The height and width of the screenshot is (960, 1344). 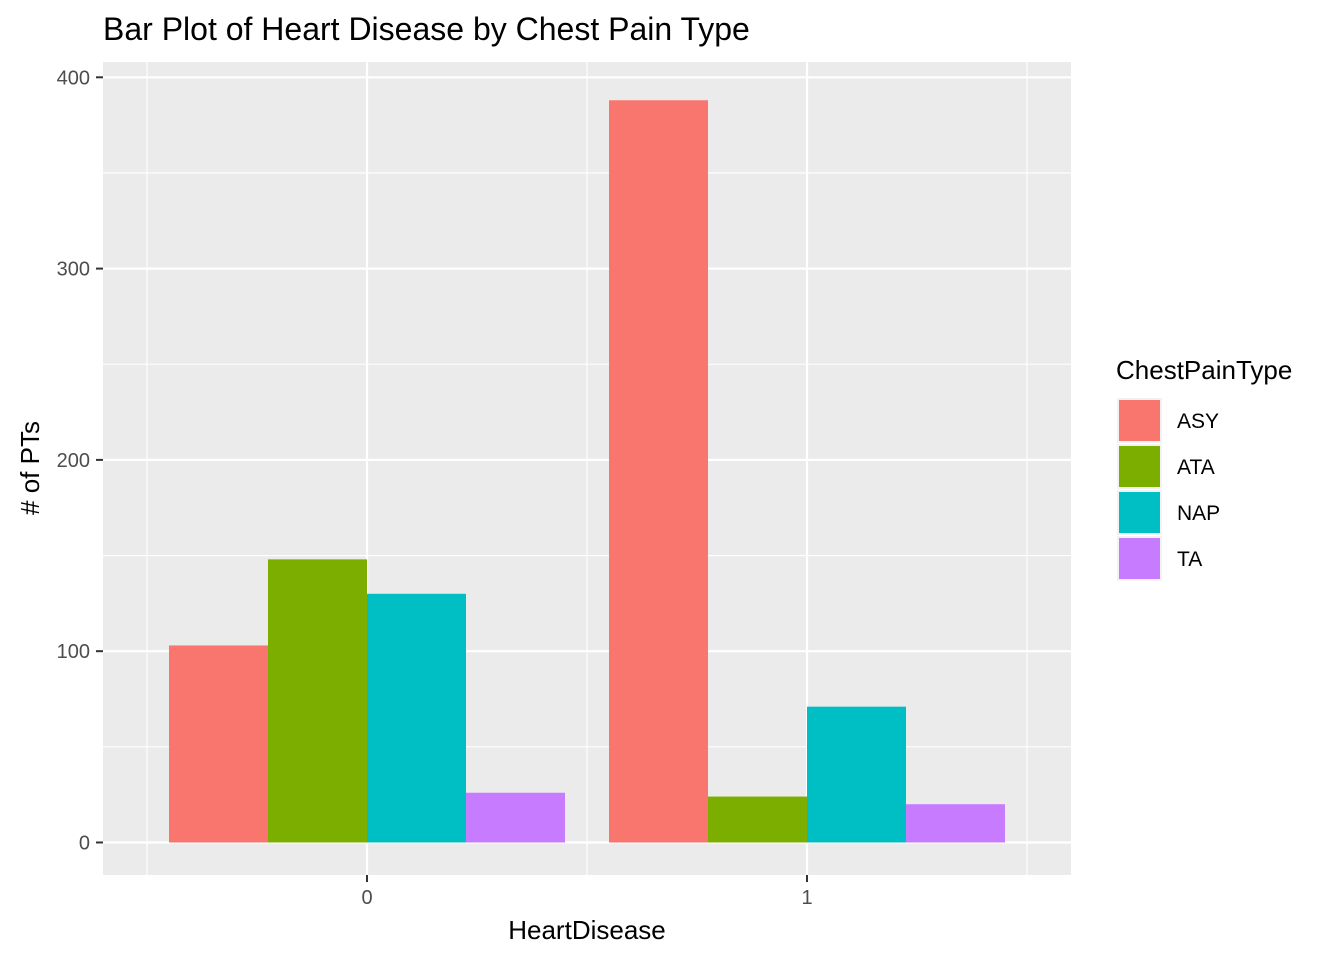 I want to click on x-tick-label: 1, so click(x=806, y=898).